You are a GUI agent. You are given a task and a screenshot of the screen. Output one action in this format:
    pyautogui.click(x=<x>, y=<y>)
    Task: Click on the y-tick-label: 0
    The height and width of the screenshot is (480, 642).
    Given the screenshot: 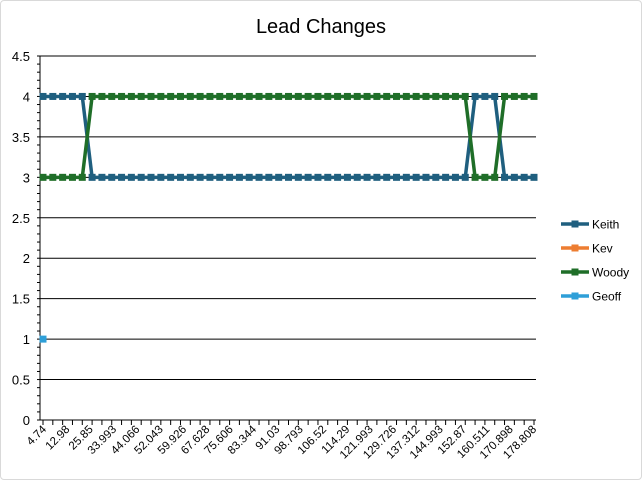 What is the action you would take?
    pyautogui.click(x=26, y=420)
    